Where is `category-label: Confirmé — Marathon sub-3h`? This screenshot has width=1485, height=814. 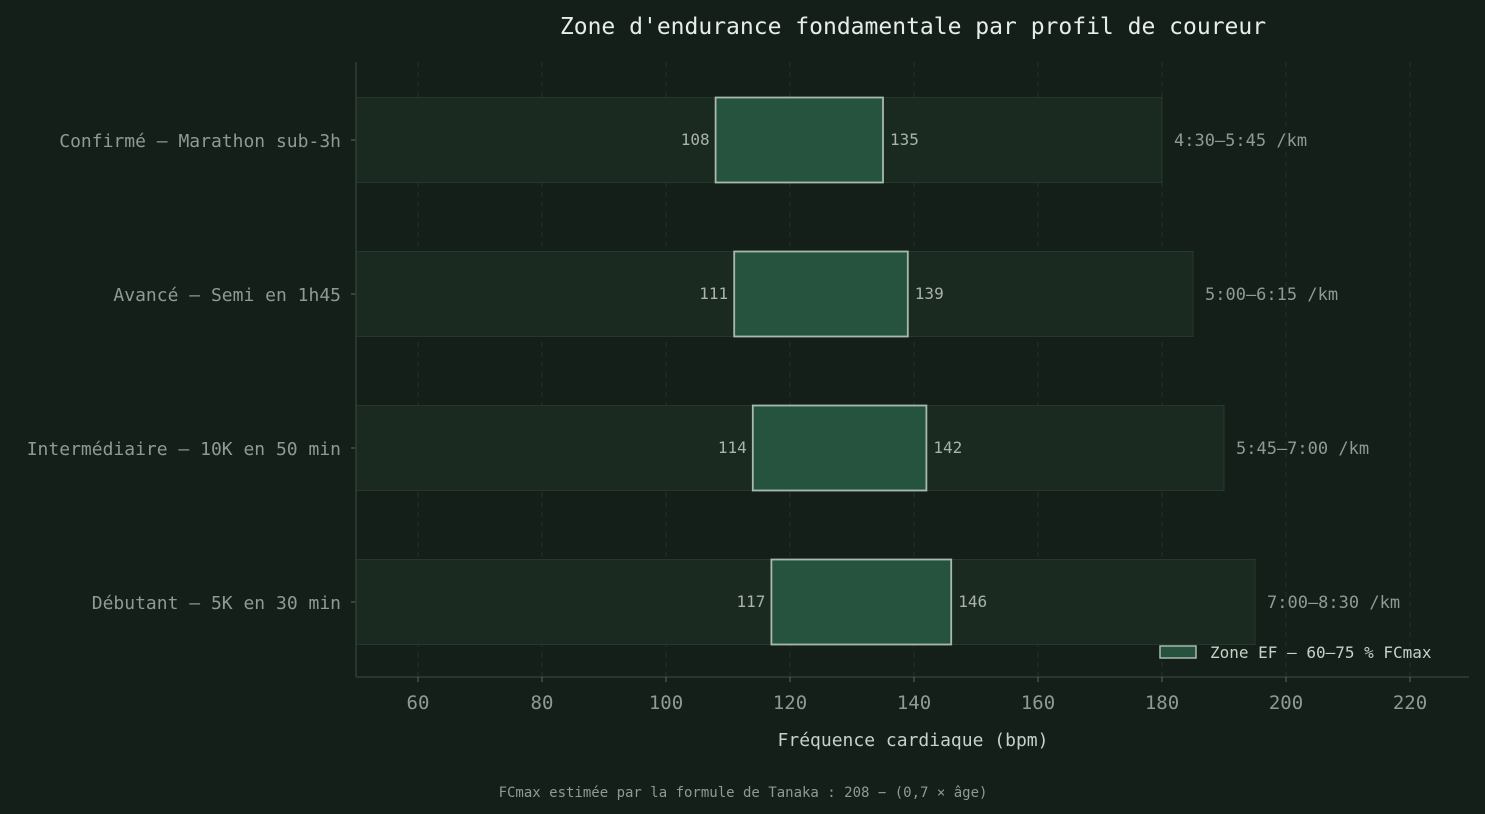 category-label: Confirmé — Marathon sub-3h is located at coordinates (200, 141).